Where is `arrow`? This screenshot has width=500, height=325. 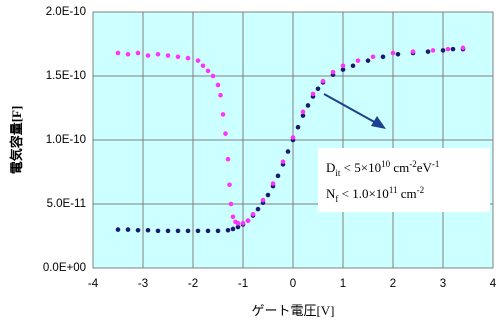
arrow is located at coordinates (351, 109).